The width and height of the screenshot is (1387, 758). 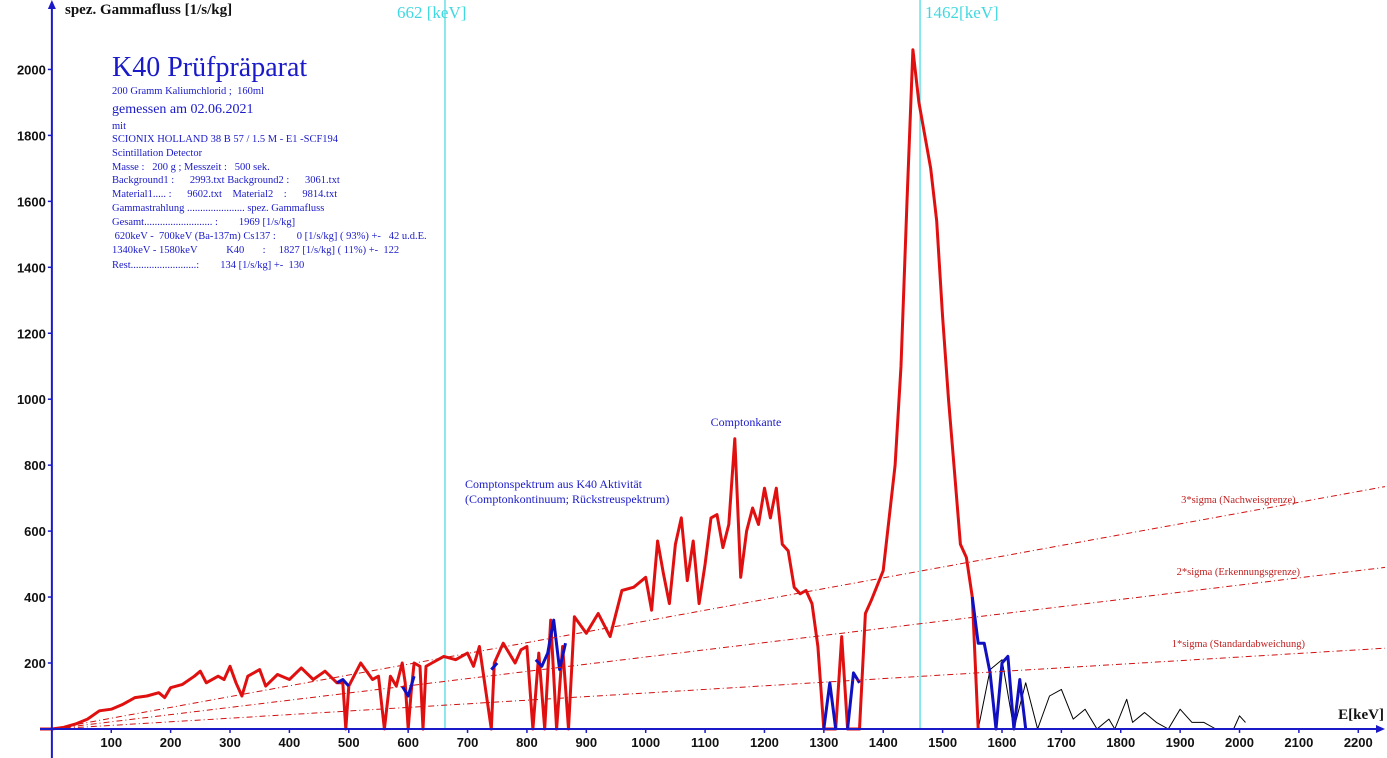 What do you see at coordinates (586, 742) in the screenshot?
I see `x-tick-label: 900` at bounding box center [586, 742].